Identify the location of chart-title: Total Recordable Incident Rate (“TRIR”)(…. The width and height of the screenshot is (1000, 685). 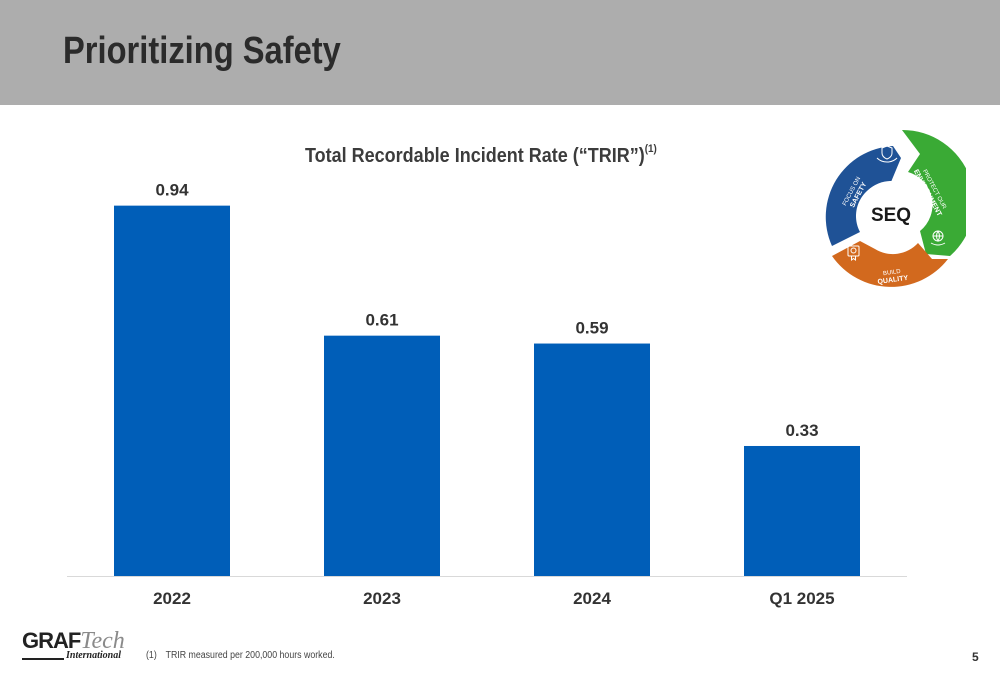
(481, 155).